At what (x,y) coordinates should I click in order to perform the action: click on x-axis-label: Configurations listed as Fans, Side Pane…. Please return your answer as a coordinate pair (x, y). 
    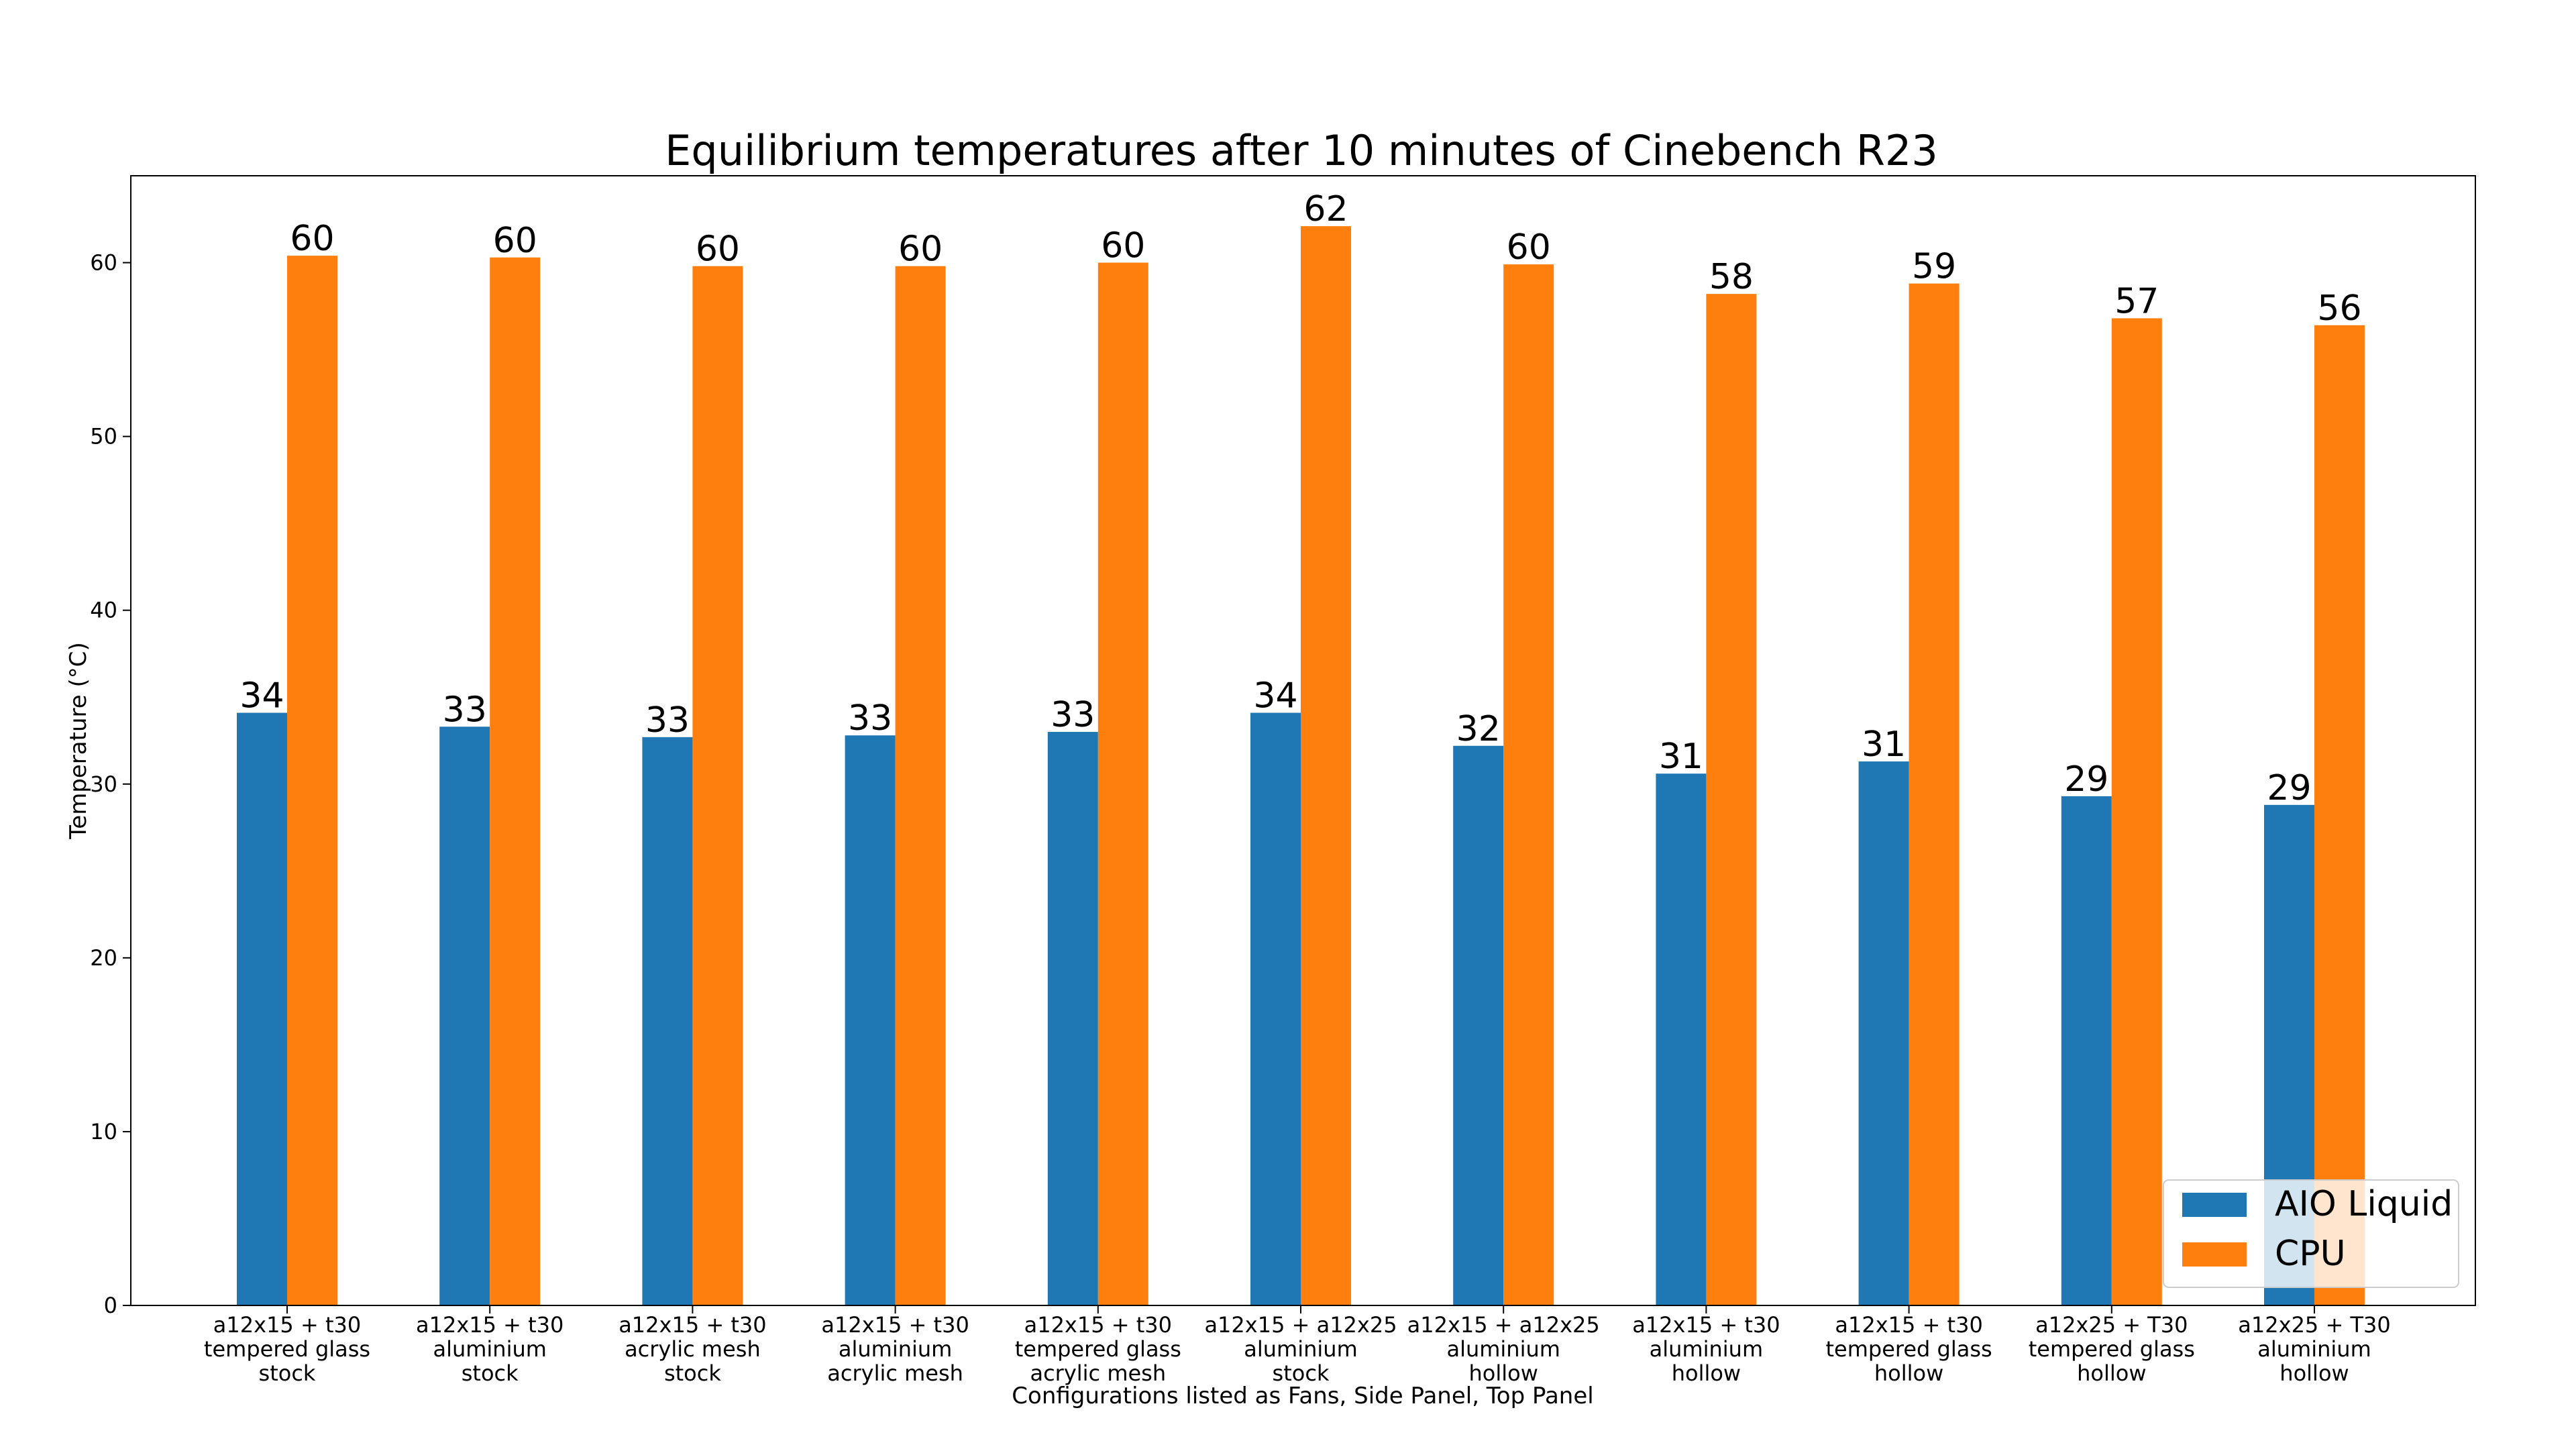
    Looking at the image, I should click on (1302, 1396).